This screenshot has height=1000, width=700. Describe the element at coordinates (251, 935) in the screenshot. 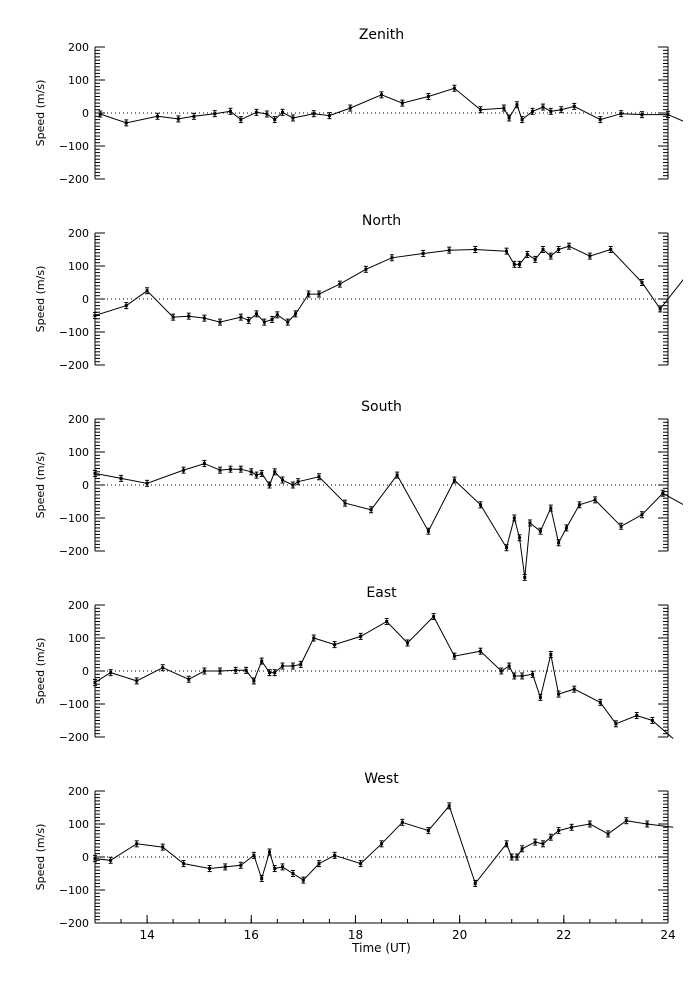

I see `x-tick-label: 16` at that location.